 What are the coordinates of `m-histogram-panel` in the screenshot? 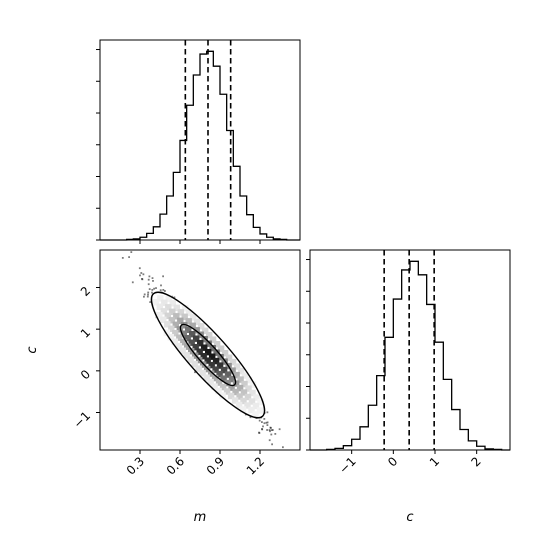 It's located at (198, 141).